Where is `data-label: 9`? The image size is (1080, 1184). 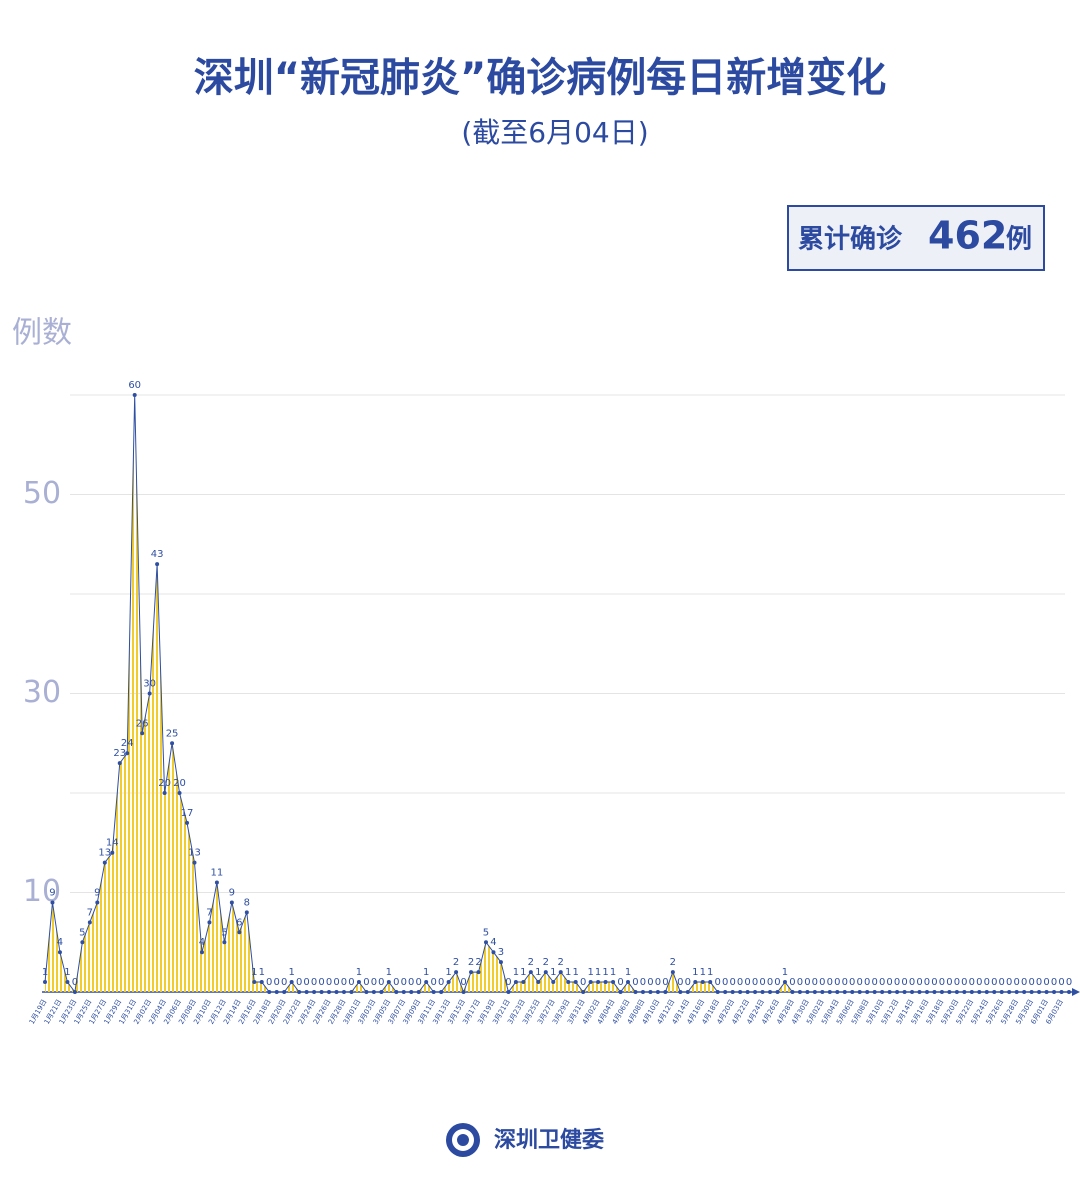 data-label: 9 is located at coordinates (97, 892).